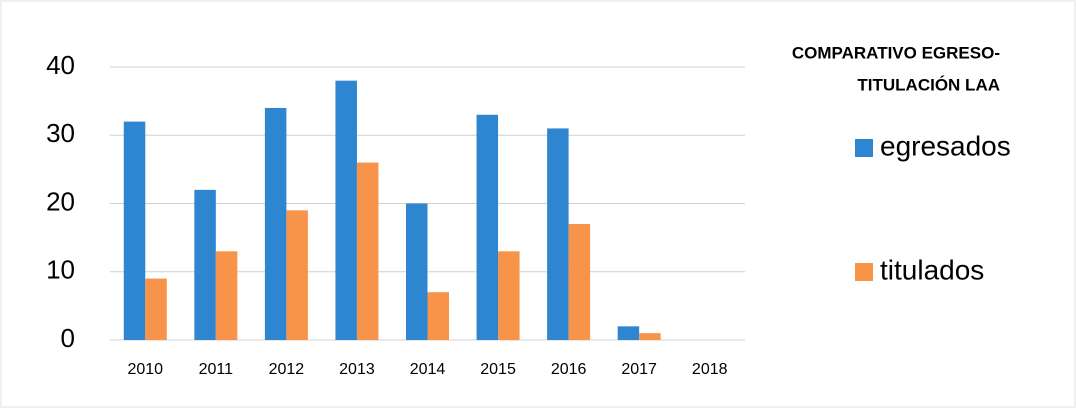 The image size is (1076, 408). I want to click on legend-label: egresados, so click(945, 145).